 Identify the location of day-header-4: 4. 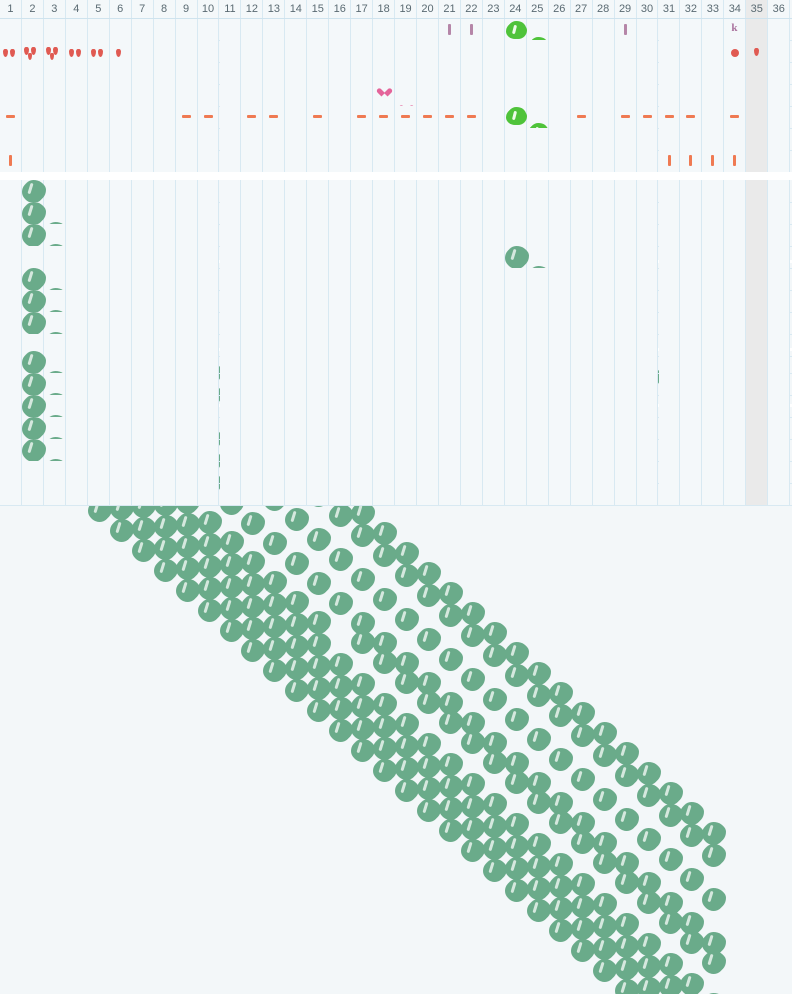
(76, 9).